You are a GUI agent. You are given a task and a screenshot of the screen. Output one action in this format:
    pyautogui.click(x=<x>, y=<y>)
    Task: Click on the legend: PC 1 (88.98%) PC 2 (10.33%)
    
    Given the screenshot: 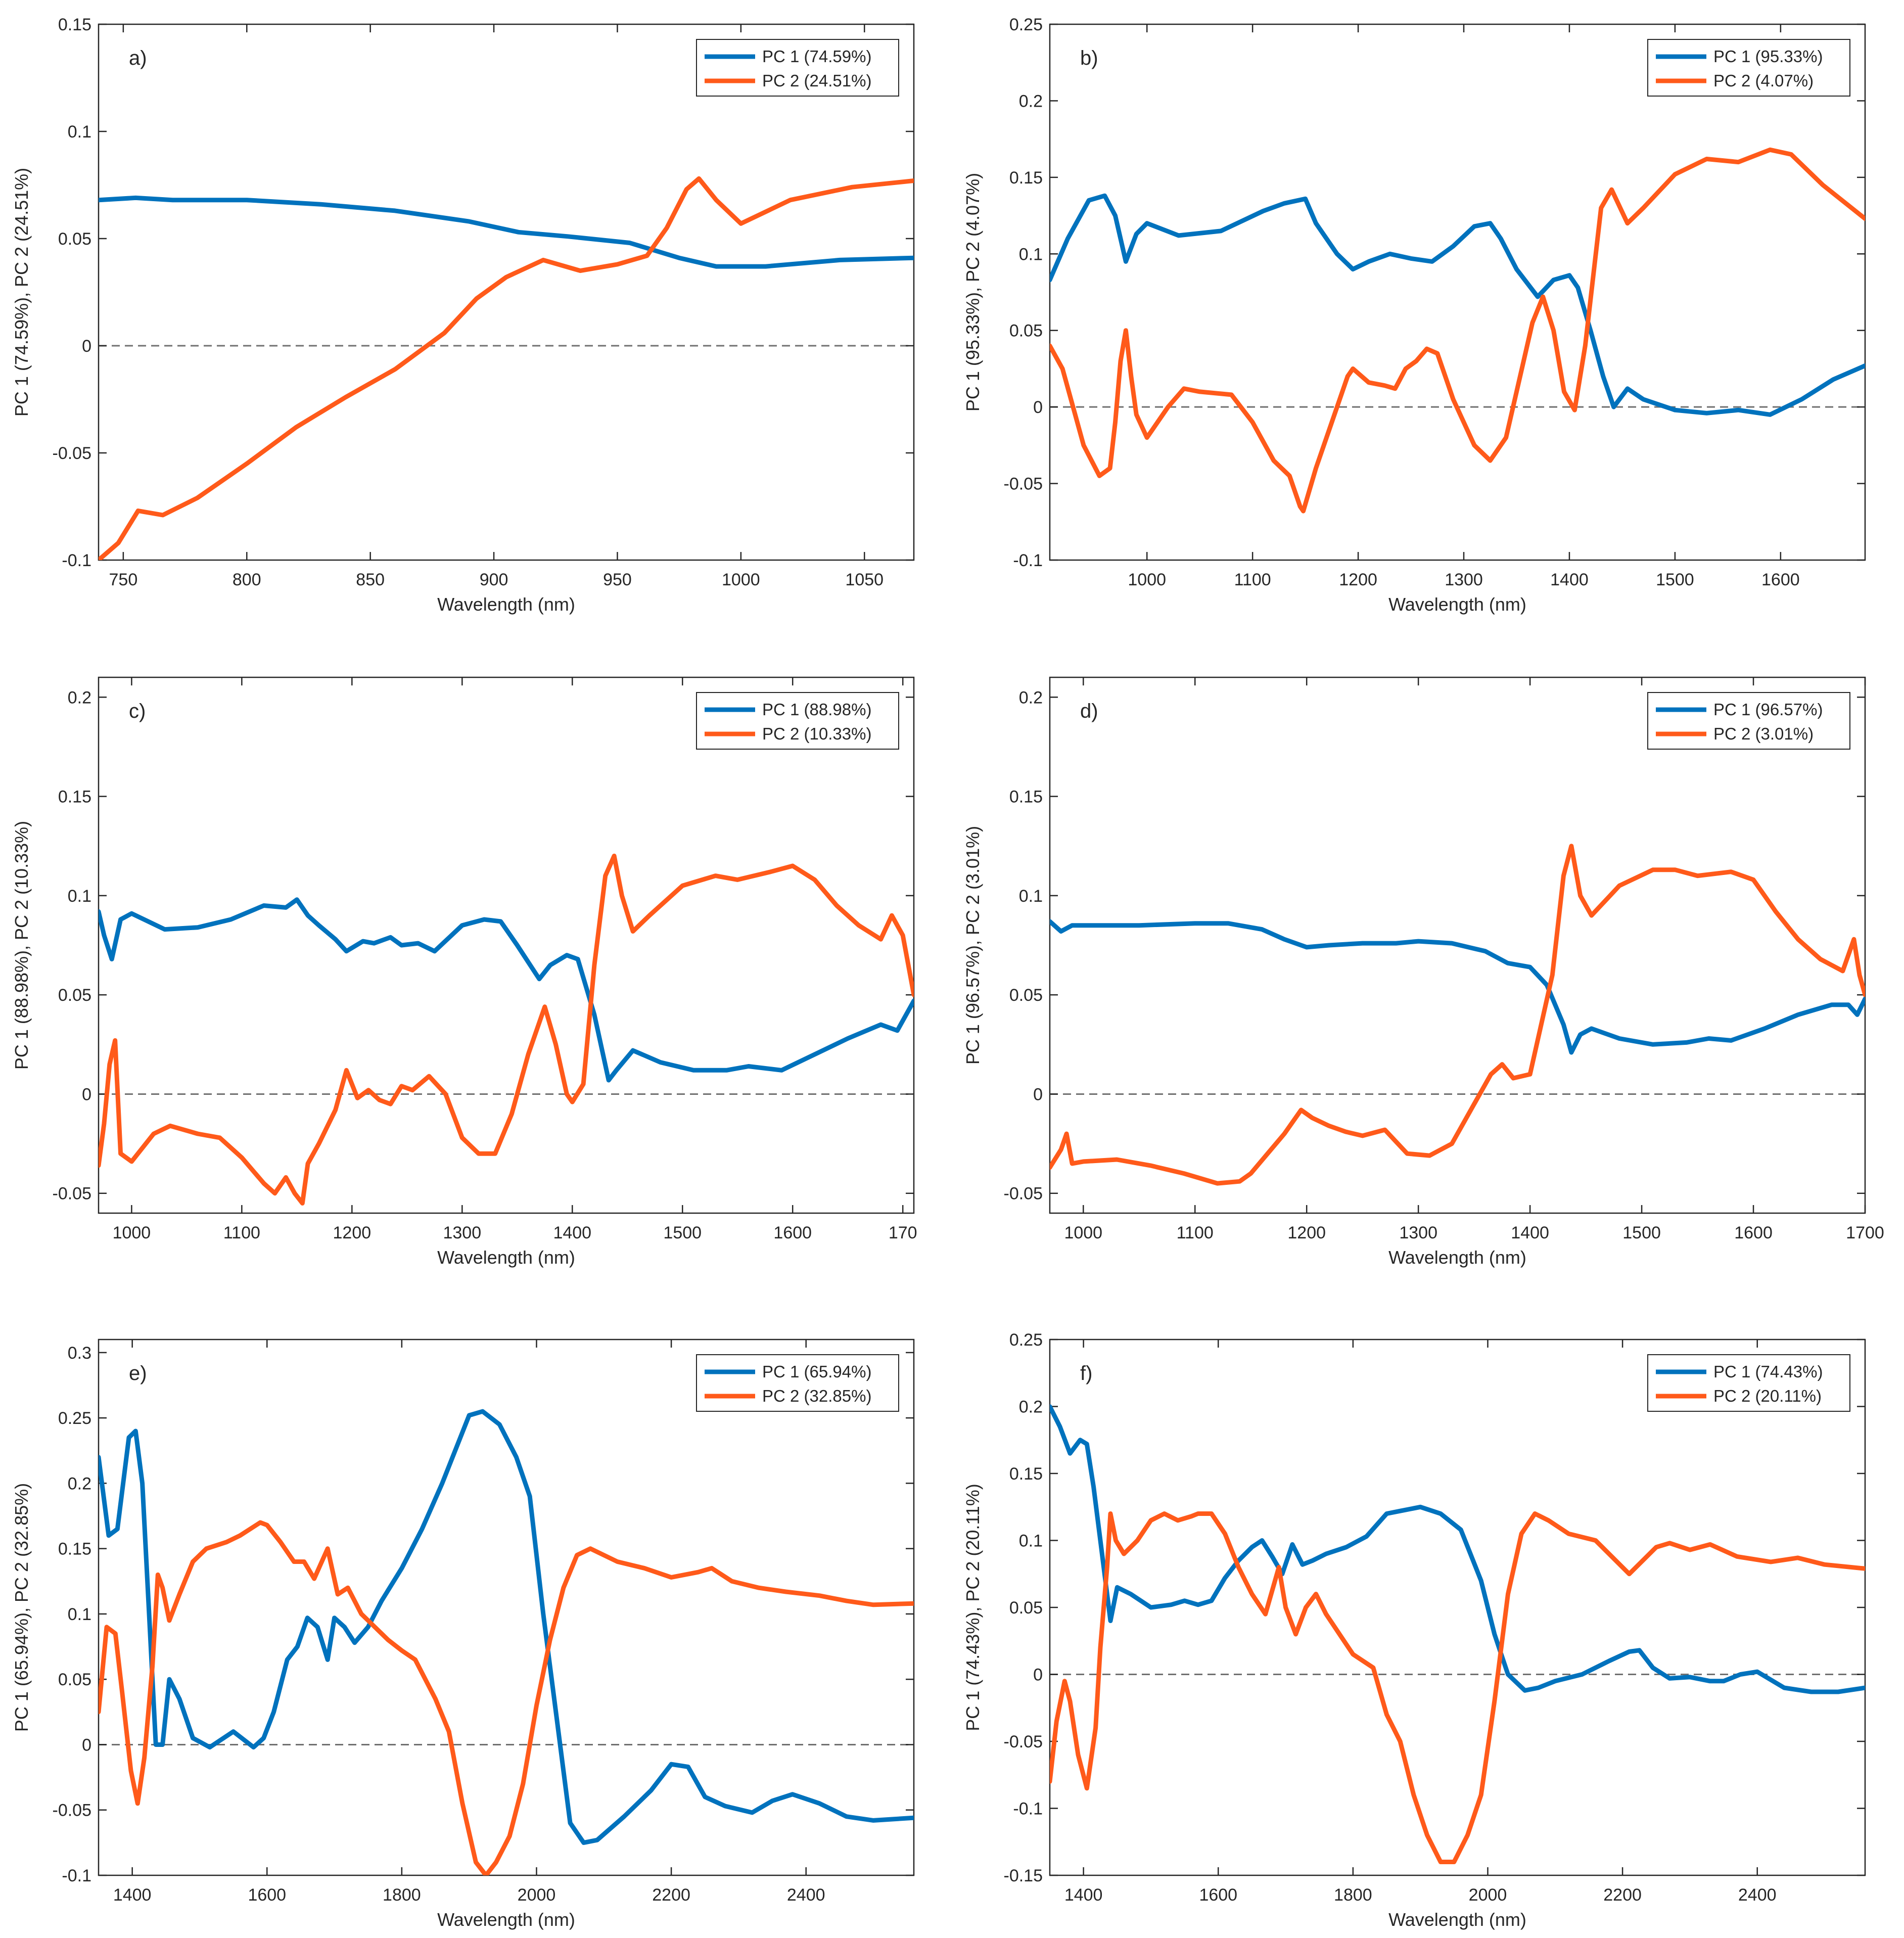 What is the action you would take?
    pyautogui.click(x=797, y=721)
    